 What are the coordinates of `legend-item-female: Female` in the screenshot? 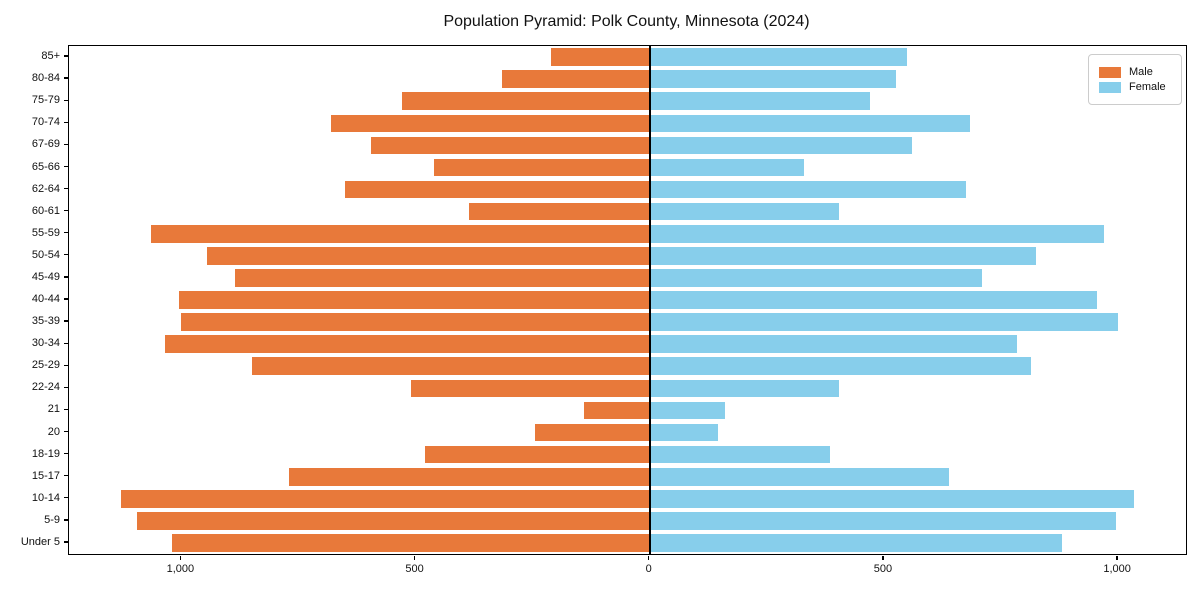 It's located at (1135, 87).